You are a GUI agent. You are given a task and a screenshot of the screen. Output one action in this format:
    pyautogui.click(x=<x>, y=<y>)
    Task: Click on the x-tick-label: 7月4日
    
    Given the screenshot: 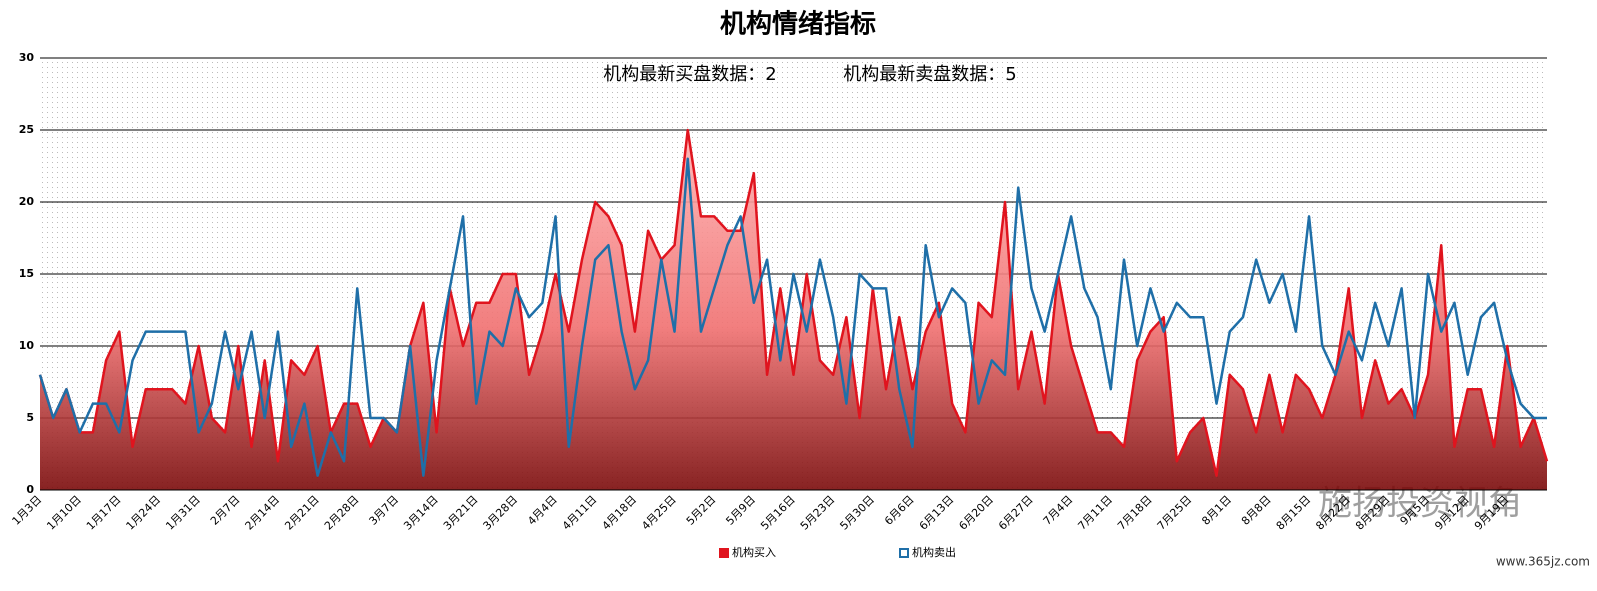 What is the action you would take?
    pyautogui.click(x=1058, y=510)
    